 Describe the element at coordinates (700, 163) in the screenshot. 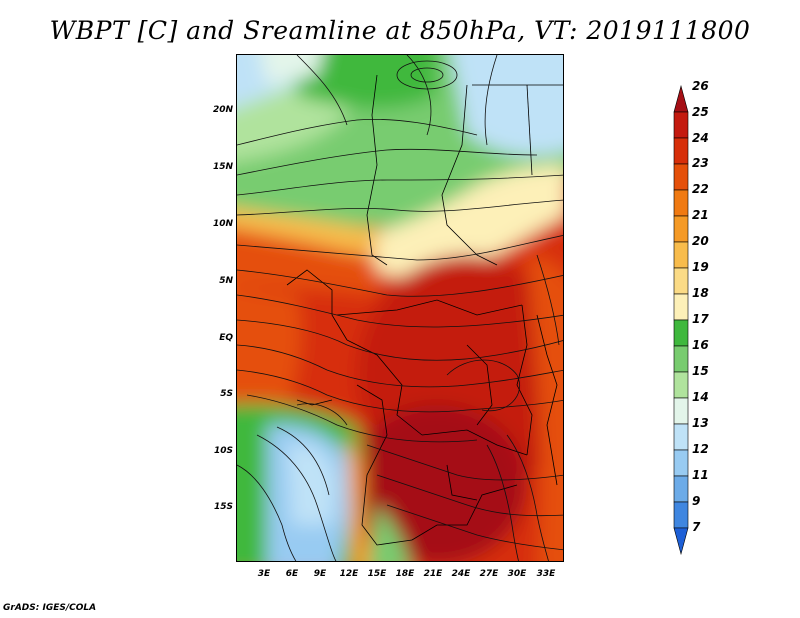

I see `colorbar-label-23: 23` at that location.